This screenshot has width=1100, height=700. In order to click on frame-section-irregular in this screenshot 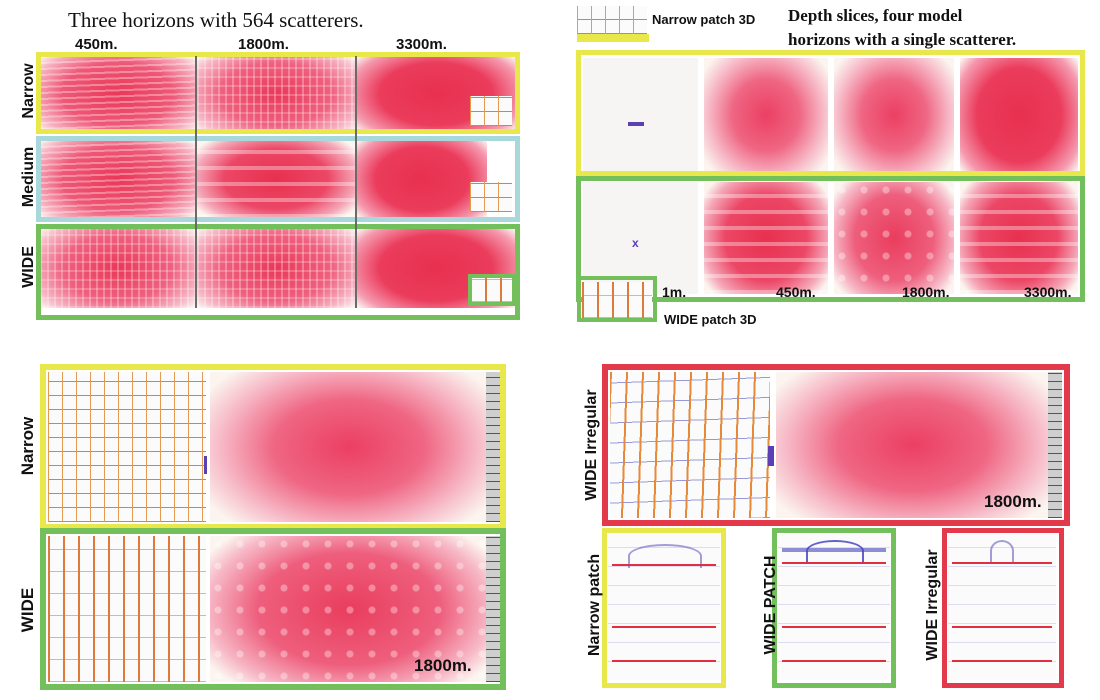, I will do `click(1003, 608)`.